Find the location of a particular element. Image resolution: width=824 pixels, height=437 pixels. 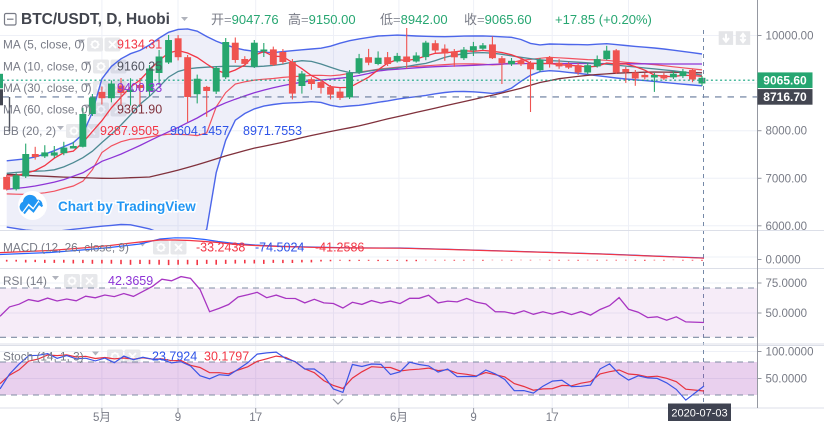

svg-text: 9134.31 is located at coordinates (139, 45).